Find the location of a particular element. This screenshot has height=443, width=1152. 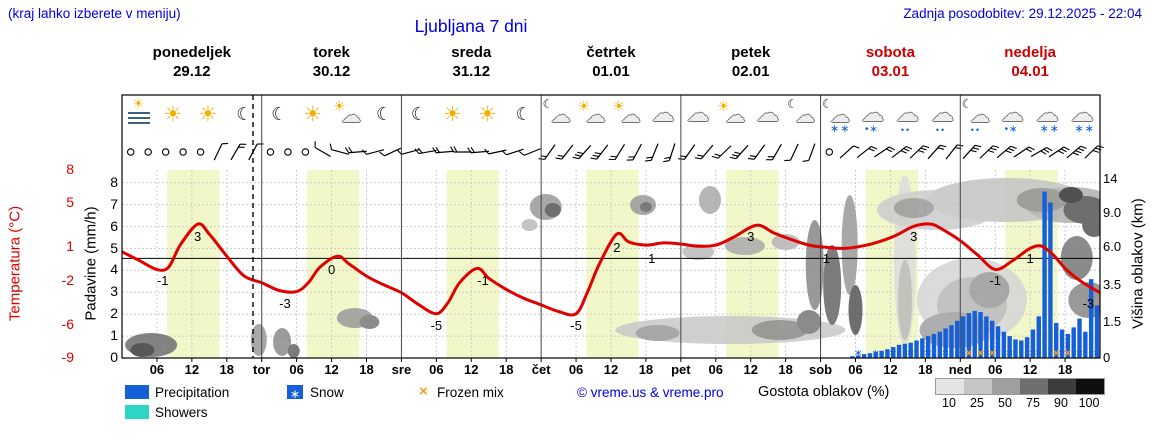

temperature-value-label: 1 is located at coordinates (652, 259).